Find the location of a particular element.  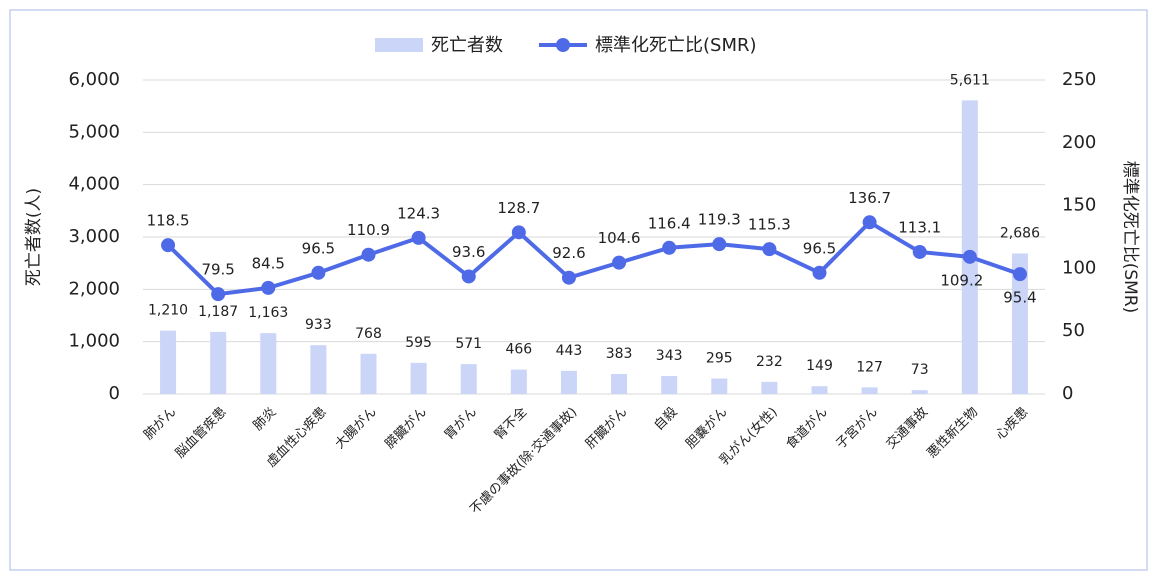

y-tick-label: 1,000 is located at coordinates (94, 341).